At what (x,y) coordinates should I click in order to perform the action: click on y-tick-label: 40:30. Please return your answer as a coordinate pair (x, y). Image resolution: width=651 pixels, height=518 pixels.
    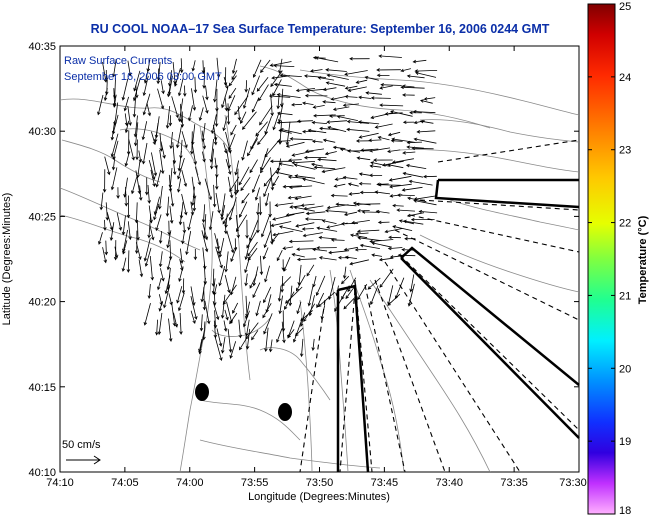
    Looking at the image, I should click on (42, 132).